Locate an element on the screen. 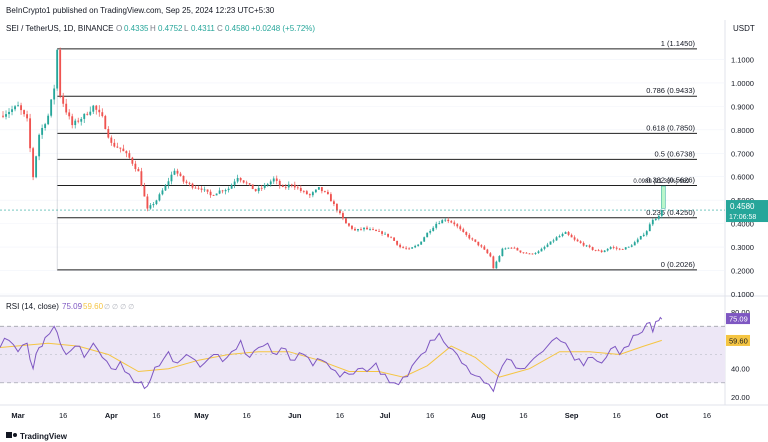  last-price-badge is located at coordinates (747, 211).